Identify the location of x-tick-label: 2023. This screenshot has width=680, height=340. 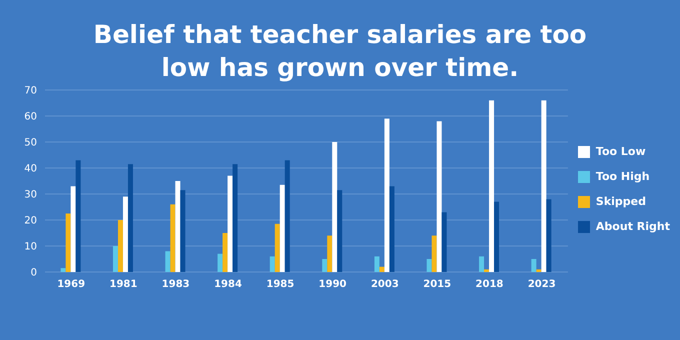
(542, 284).